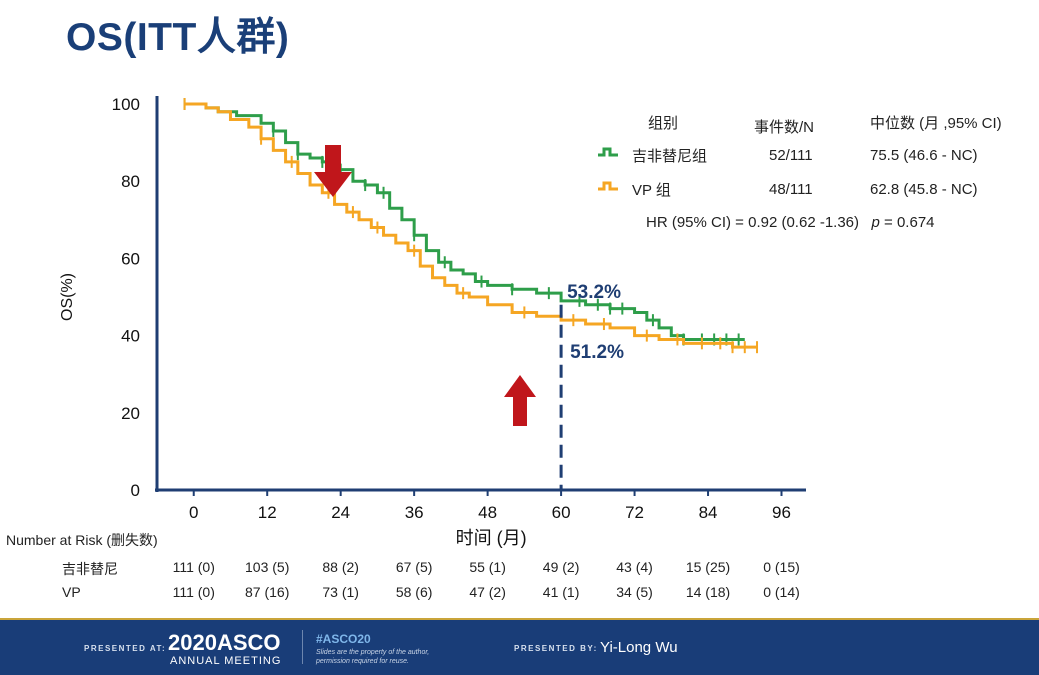  What do you see at coordinates (82, 540) in the screenshot?
I see `risk-table-title: Number at Risk (删失数)` at bounding box center [82, 540].